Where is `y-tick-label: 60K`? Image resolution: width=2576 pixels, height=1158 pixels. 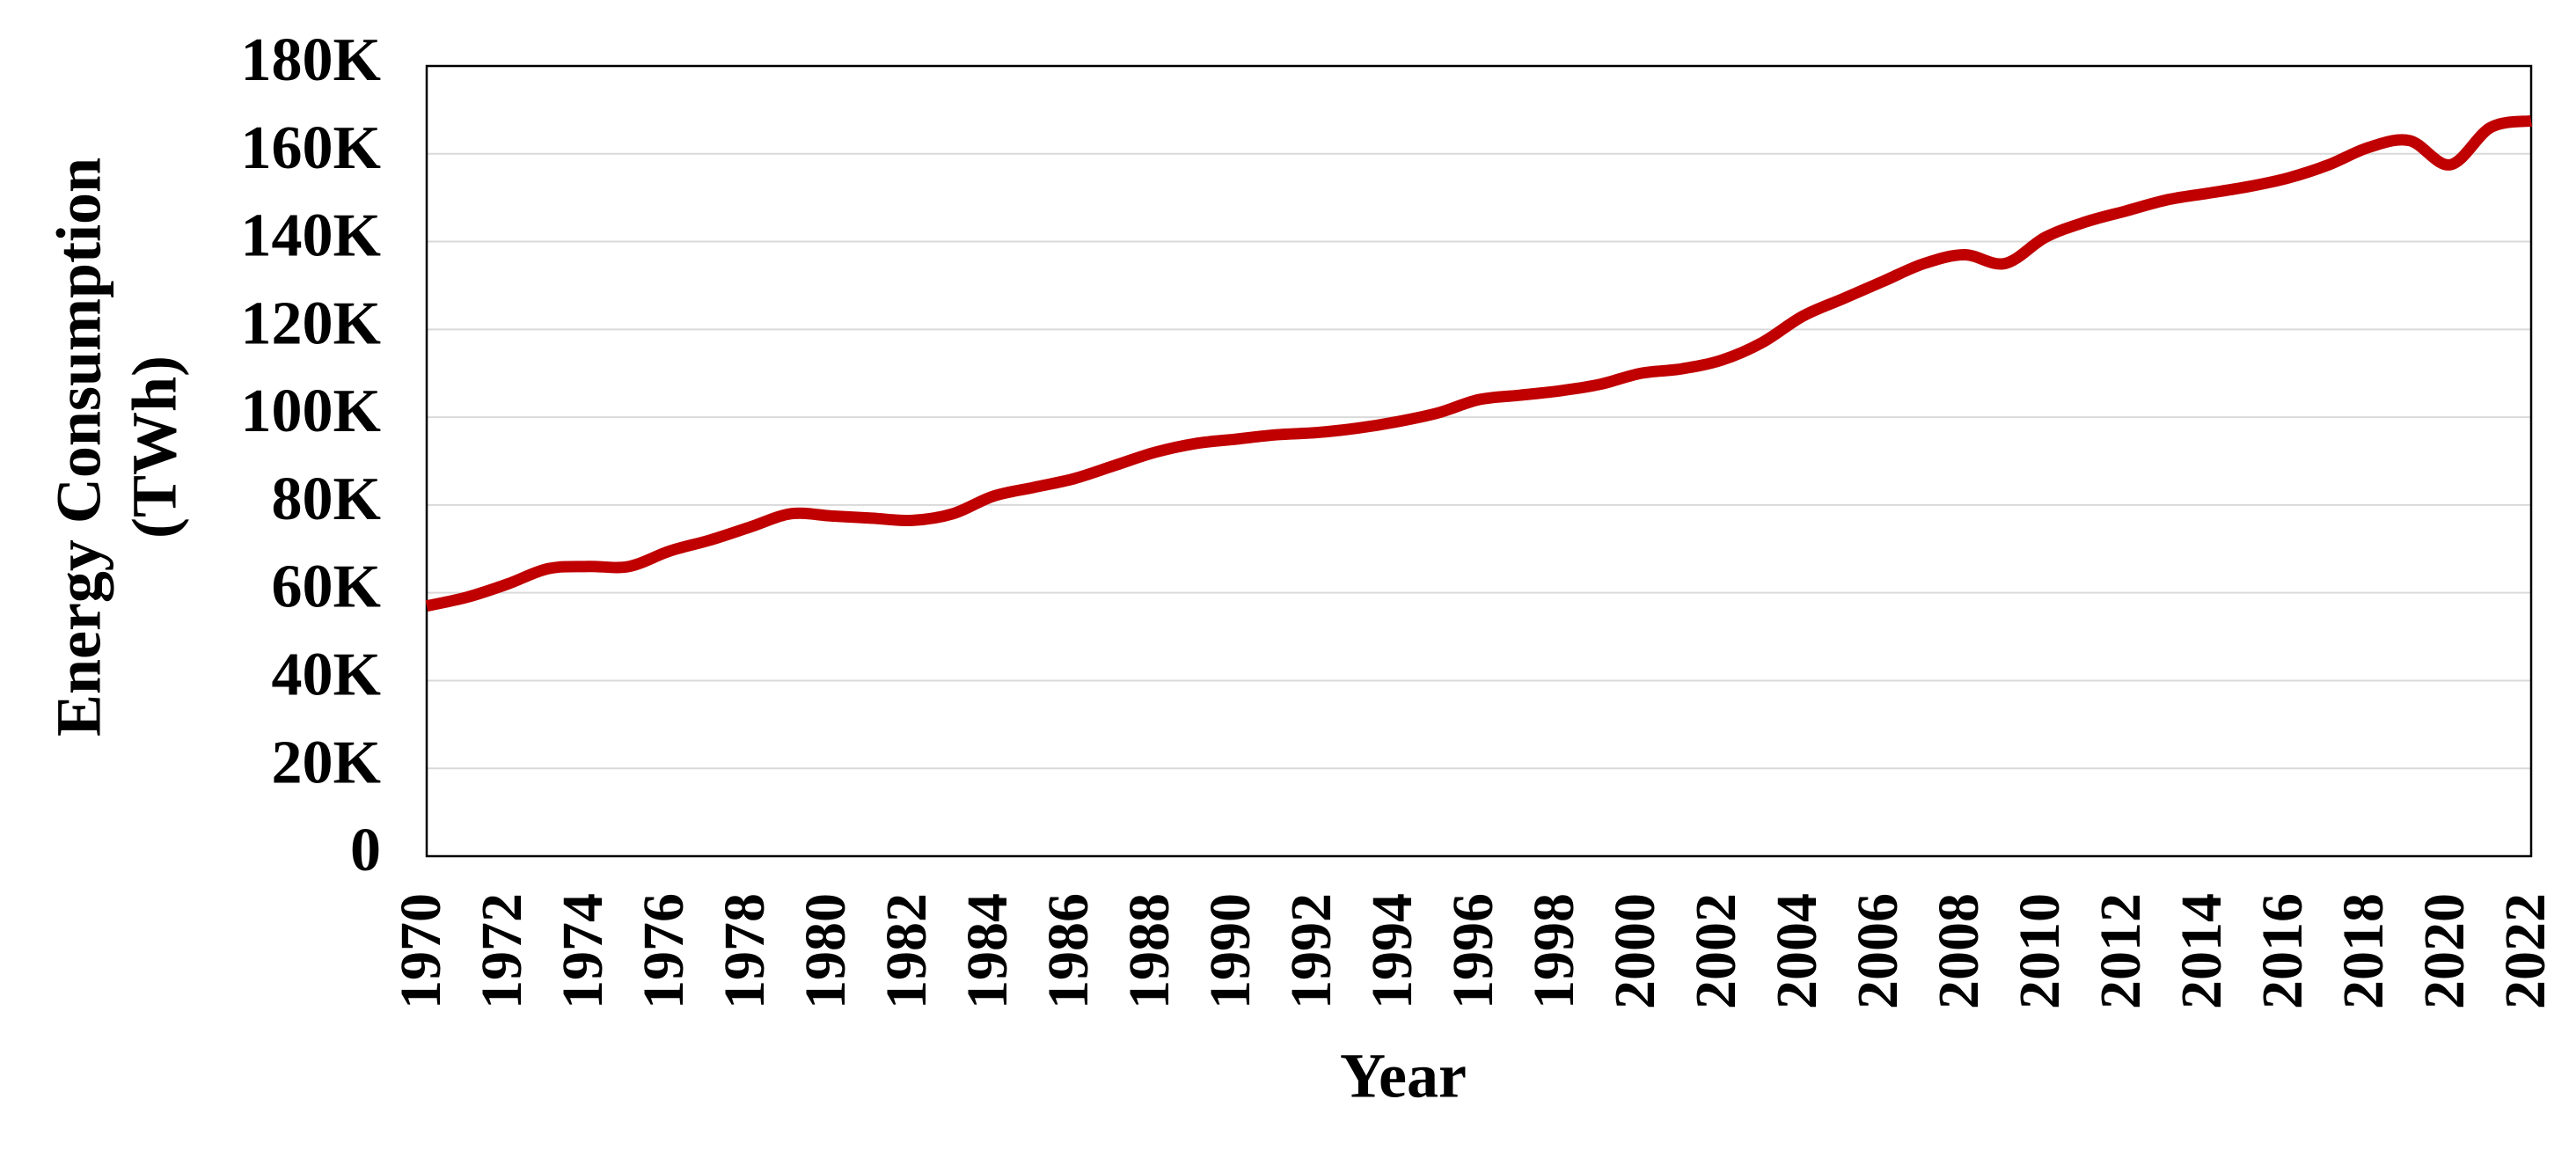 y-tick-label: 60K is located at coordinates (326, 587).